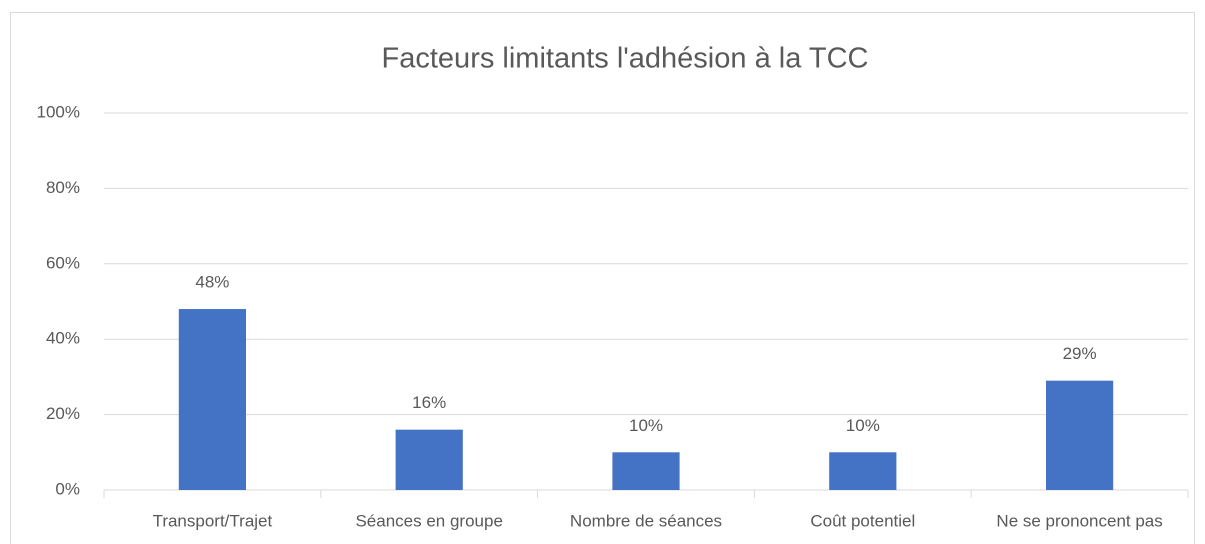 Image resolution: width=1205 pixels, height=544 pixels. What do you see at coordinates (212, 282) in the screenshot?
I see `data-label: 48%` at bounding box center [212, 282].